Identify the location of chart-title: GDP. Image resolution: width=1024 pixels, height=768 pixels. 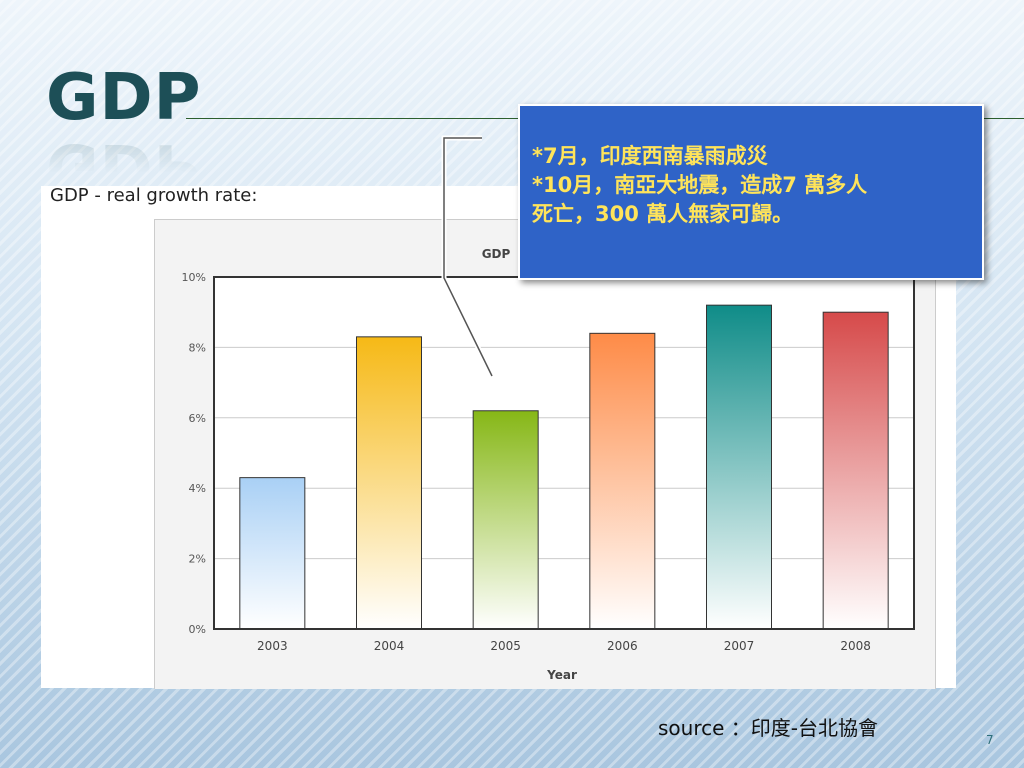
(496, 254).